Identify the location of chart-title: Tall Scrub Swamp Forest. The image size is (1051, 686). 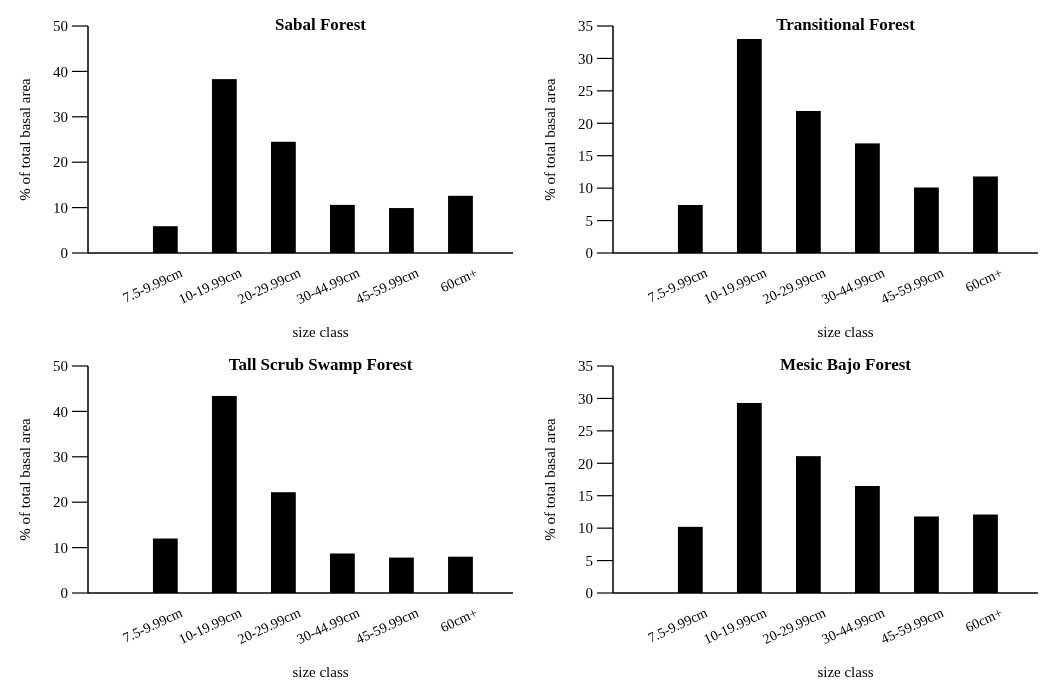
(320, 364).